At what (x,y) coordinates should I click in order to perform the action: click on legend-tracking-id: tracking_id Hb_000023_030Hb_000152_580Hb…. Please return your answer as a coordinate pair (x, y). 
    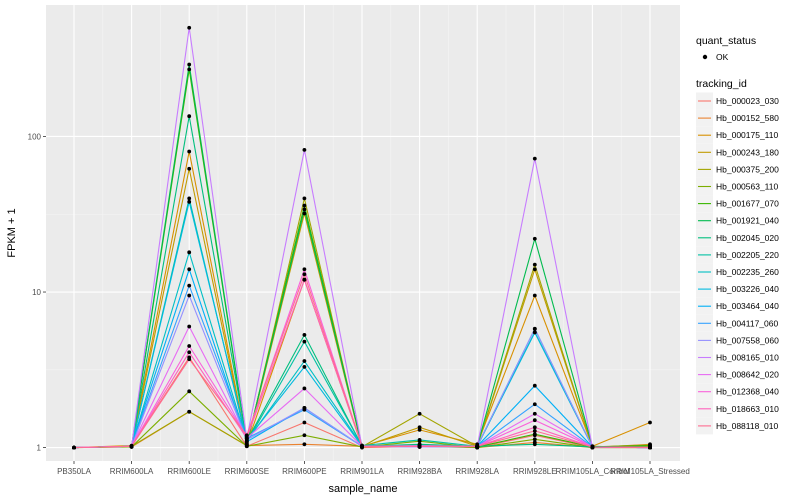
    Looking at the image, I should click on (737, 256).